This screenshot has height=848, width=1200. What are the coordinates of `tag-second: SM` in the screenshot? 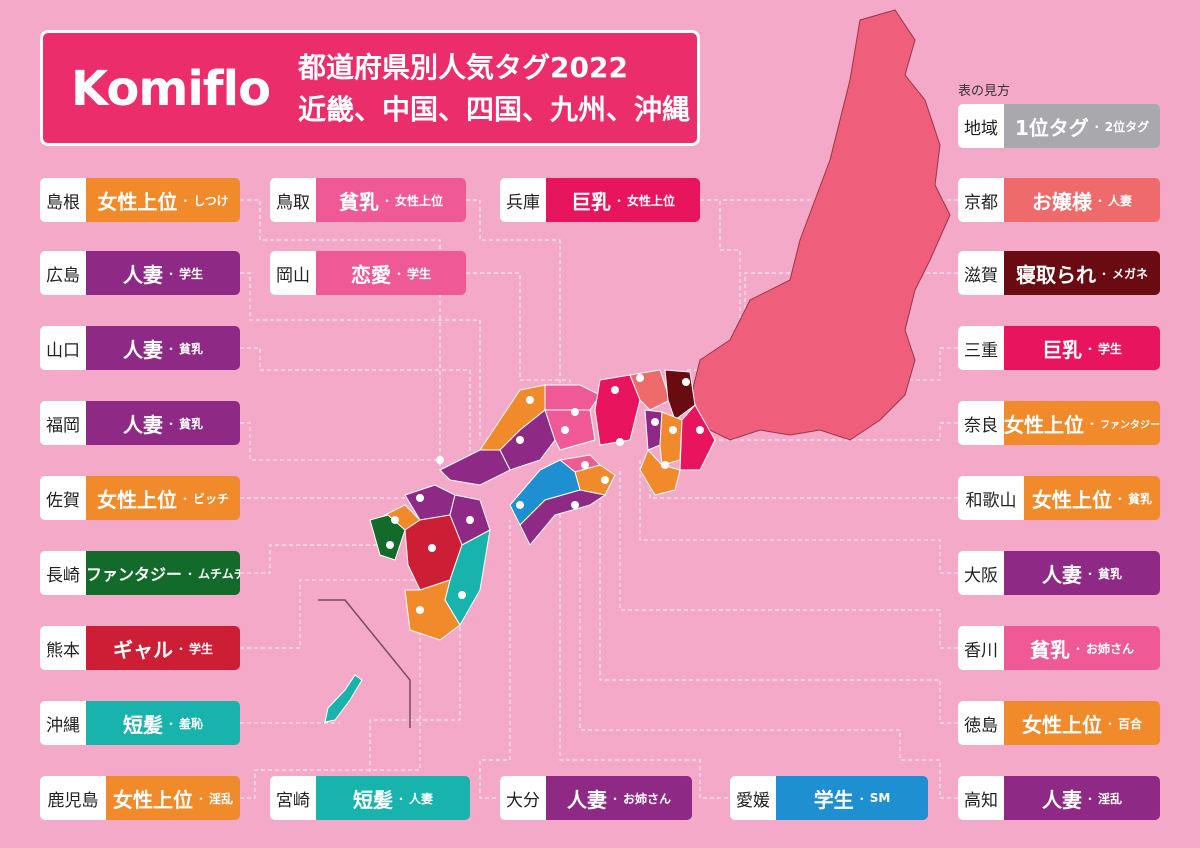 It's located at (880, 798).